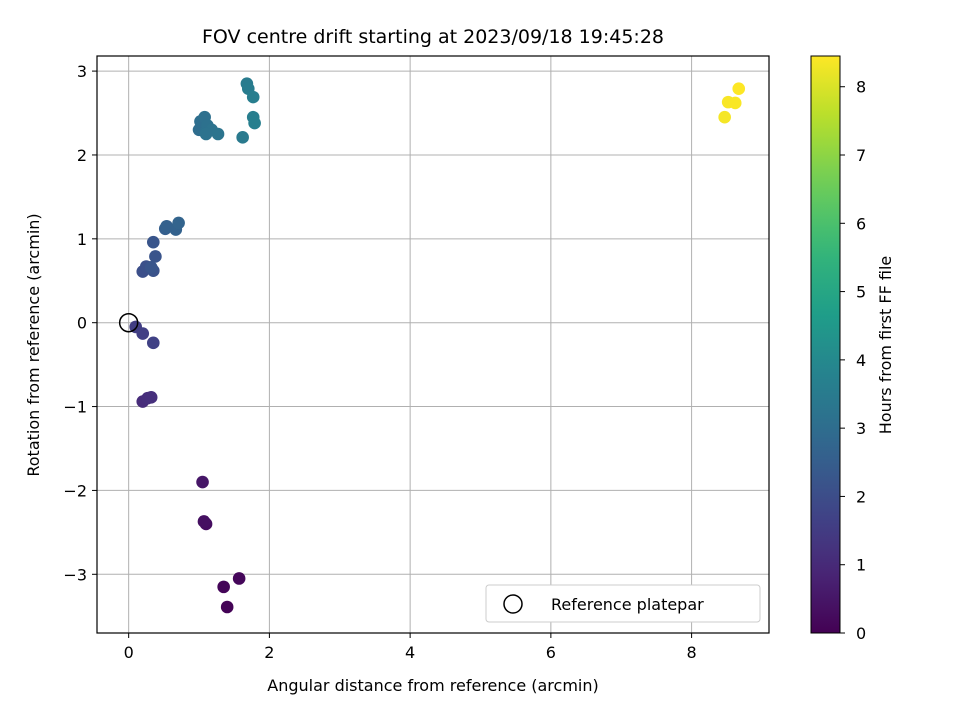 This screenshot has height=720, width=960. Describe the element at coordinates (861, 155) in the screenshot. I see `colorbar-tick-label: 7` at that location.